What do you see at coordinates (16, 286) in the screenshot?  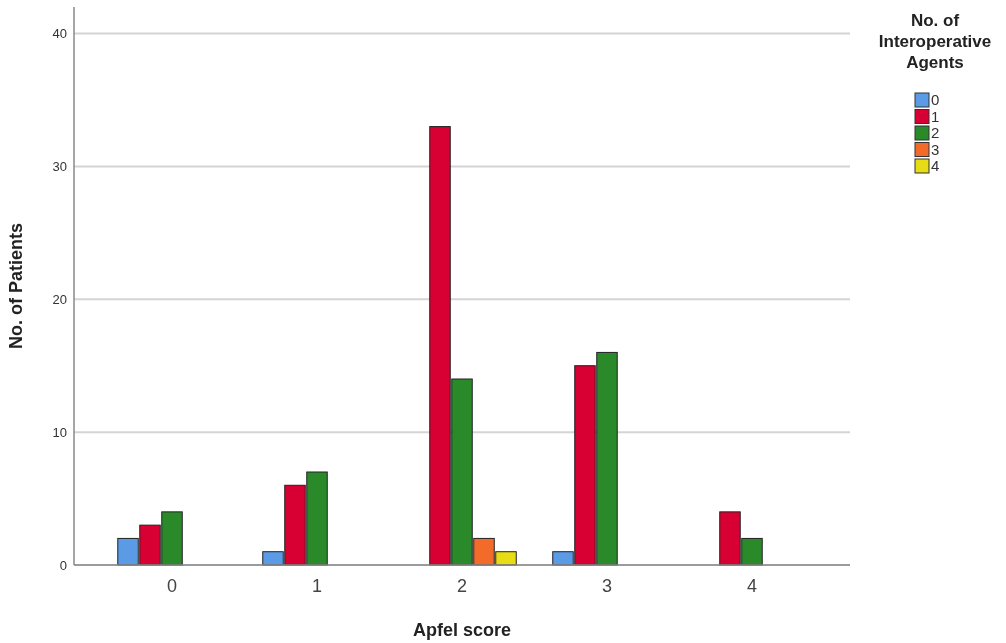 I see `y-axis-title: No. of Patients` at bounding box center [16, 286].